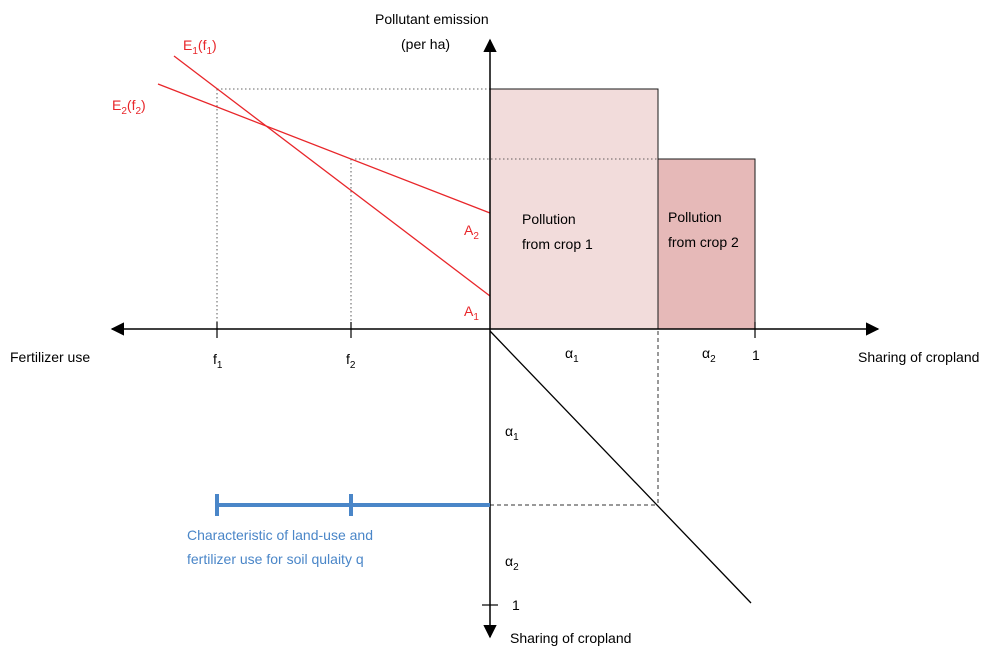 The height and width of the screenshot is (650, 1003). I want to click on crop1-label-line1: Pollution, so click(549, 219).